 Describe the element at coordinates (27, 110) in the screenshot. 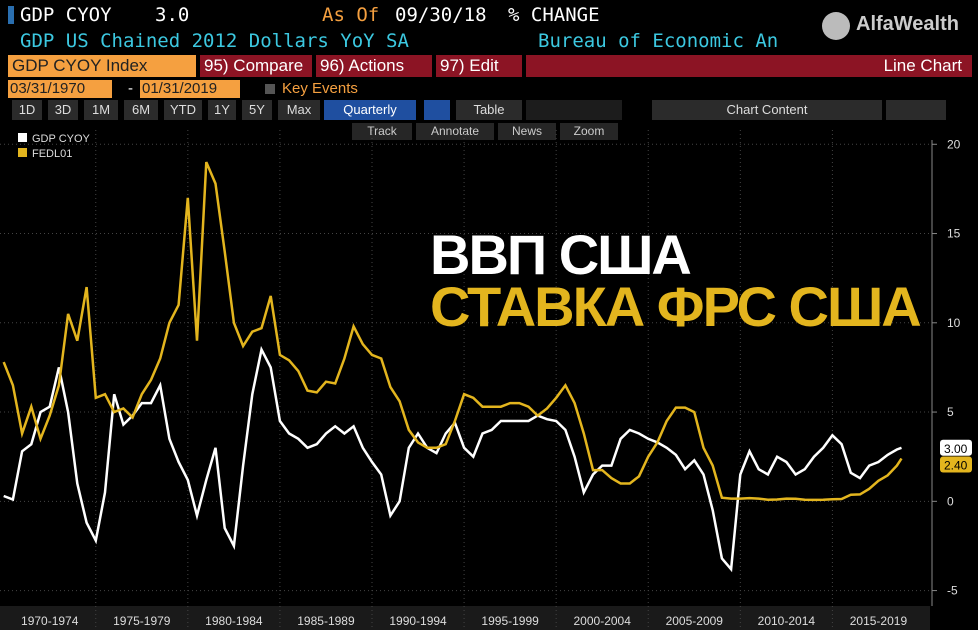

I see `range-button: 1D` at that location.